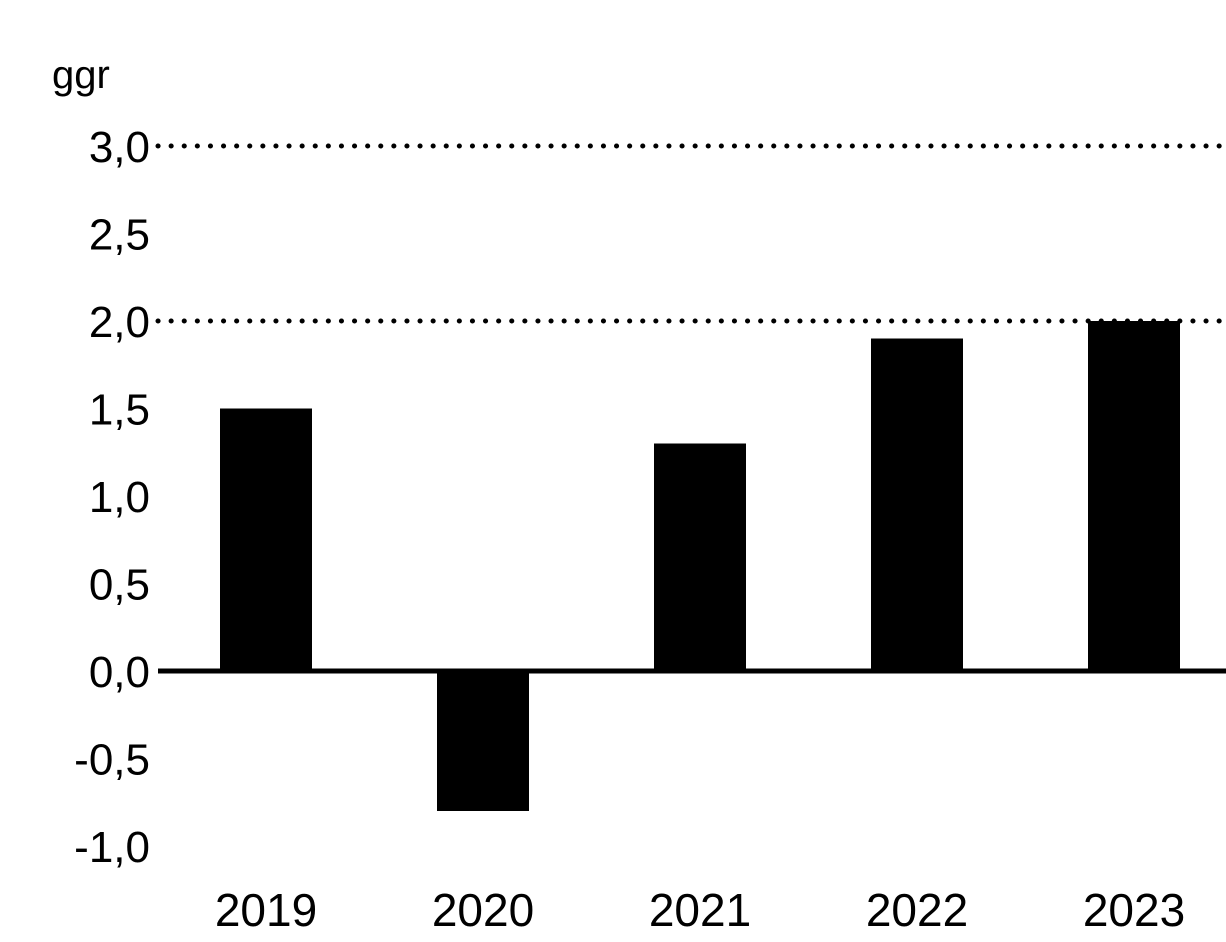 The image size is (1226, 942). What do you see at coordinates (917, 504) in the screenshot?
I see `bar-2022` at bounding box center [917, 504].